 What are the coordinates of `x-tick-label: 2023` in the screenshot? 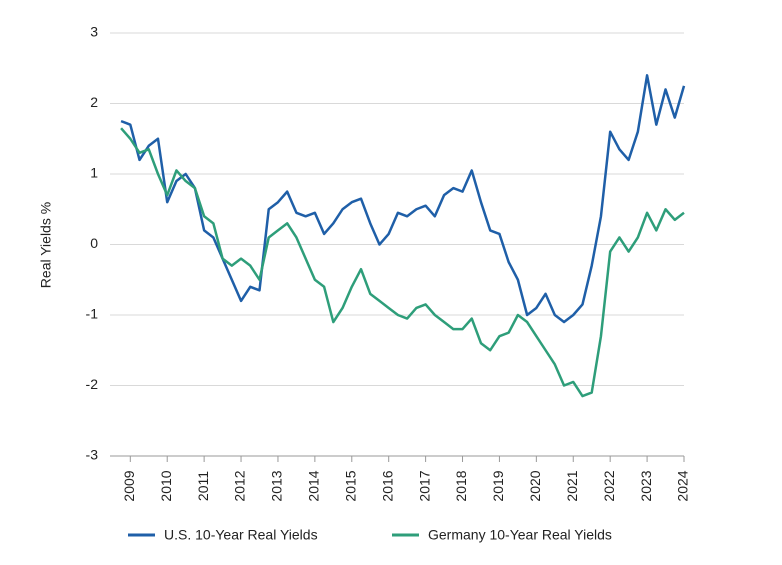 It's located at (646, 485).